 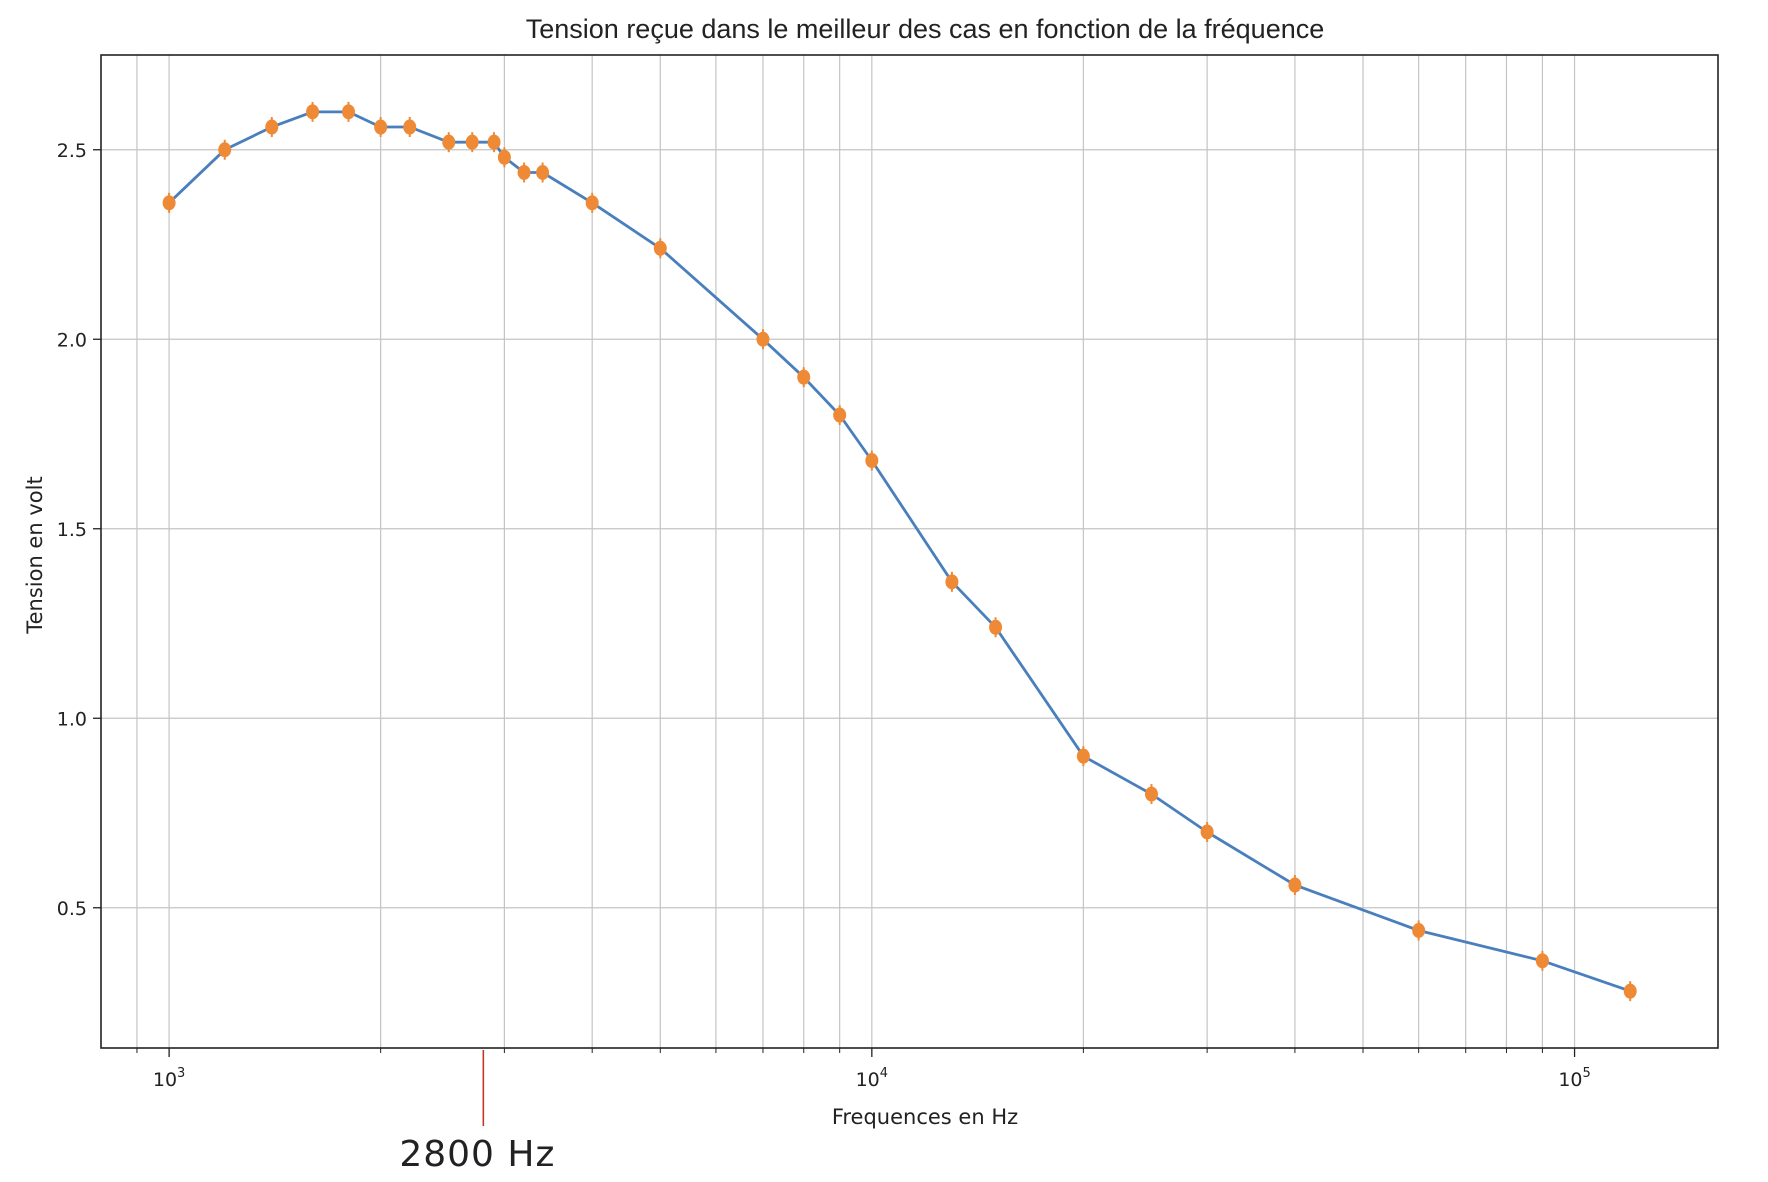 I want to click on y-tick-label: 2.0, so click(x=72, y=340).